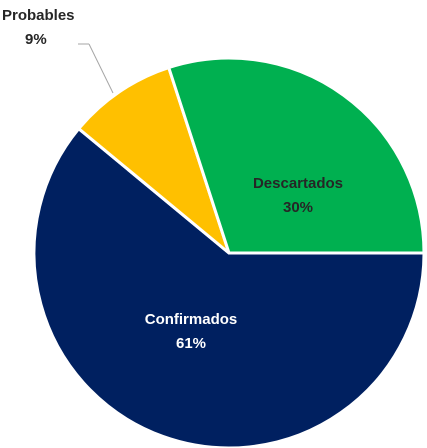 The width and height of the screenshot is (427, 448). Describe the element at coordinates (36, 39) in the screenshot. I see `probables-value: 9%` at that location.